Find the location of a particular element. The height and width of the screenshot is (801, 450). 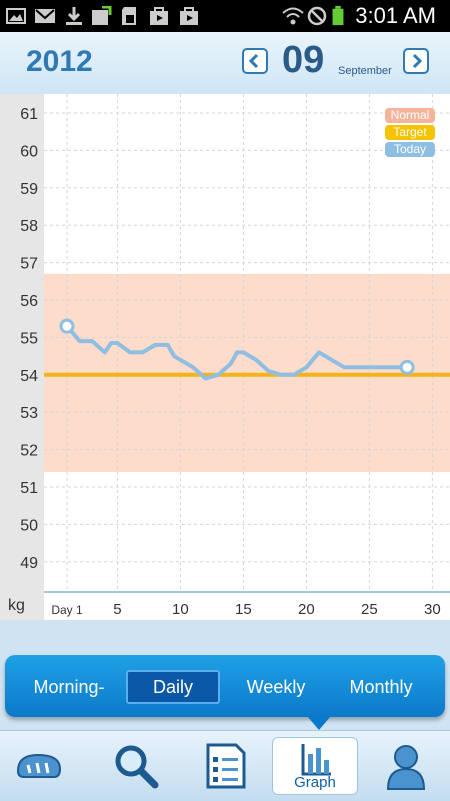

media-icon is located at coordinates (189, 16).